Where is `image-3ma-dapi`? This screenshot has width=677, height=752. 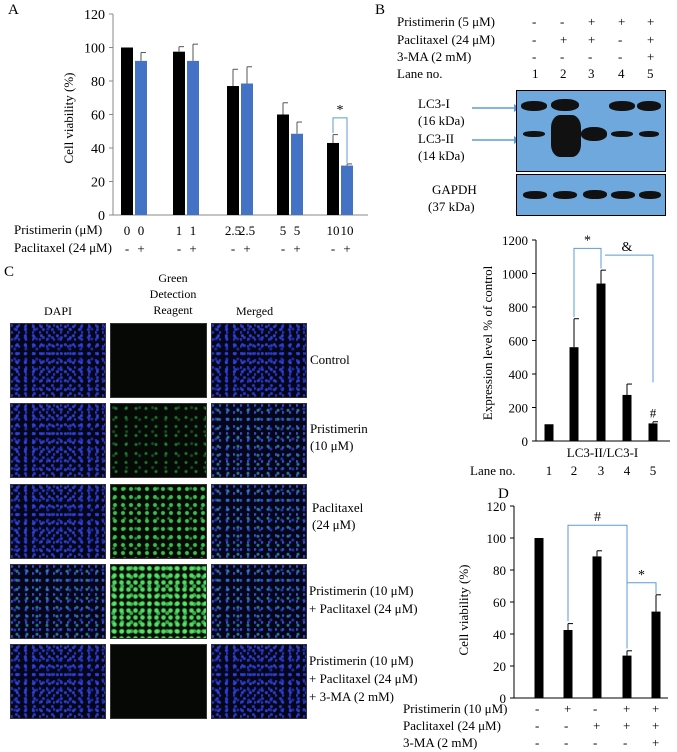
image-3ma-dapi is located at coordinates (58, 681).